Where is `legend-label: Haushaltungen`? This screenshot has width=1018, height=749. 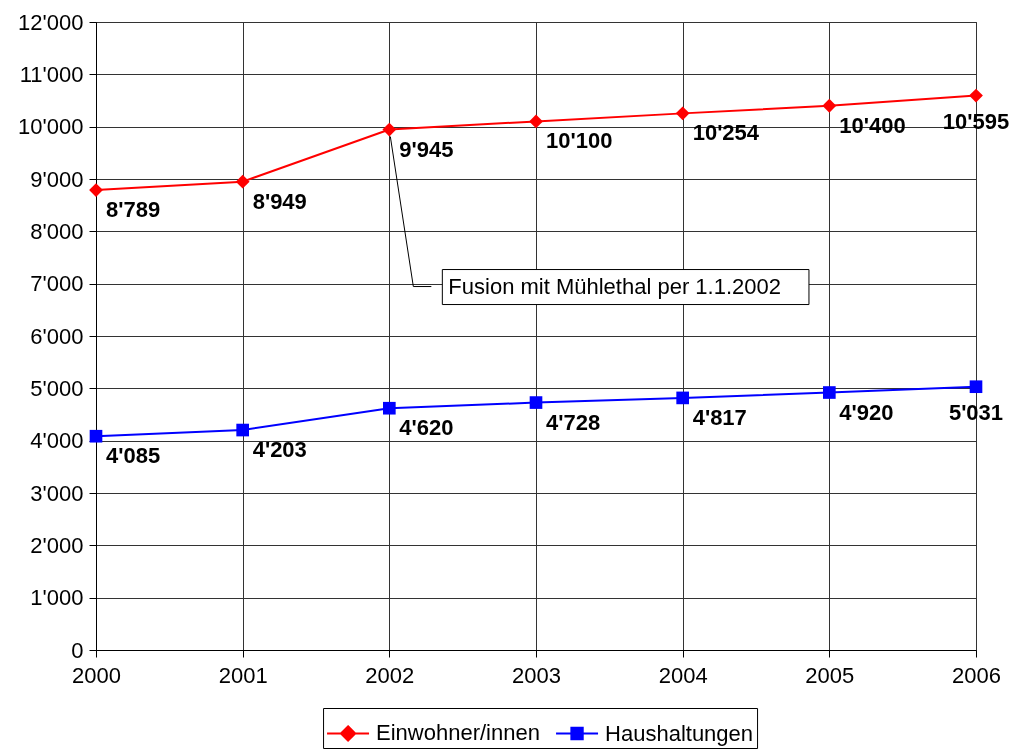 legend-label: Haushaltungen is located at coordinates (679, 733).